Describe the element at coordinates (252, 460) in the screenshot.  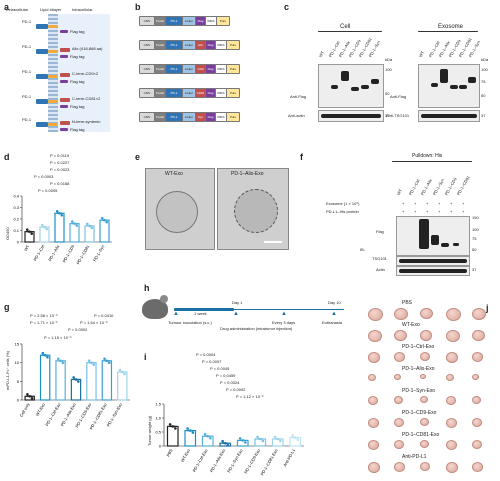
I see `x-tick-label: PD-1–CD9-Exo` at that location.